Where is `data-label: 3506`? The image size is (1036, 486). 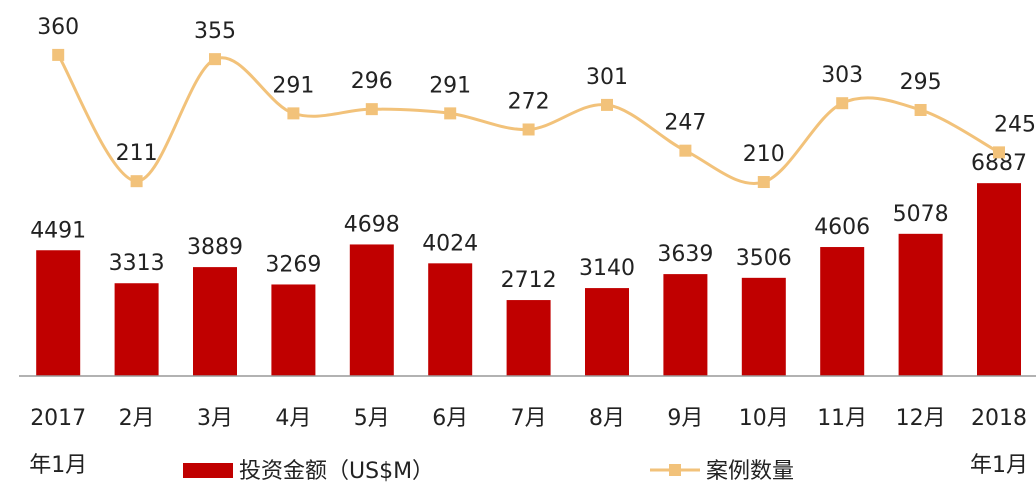 data-label: 3506 is located at coordinates (764, 258).